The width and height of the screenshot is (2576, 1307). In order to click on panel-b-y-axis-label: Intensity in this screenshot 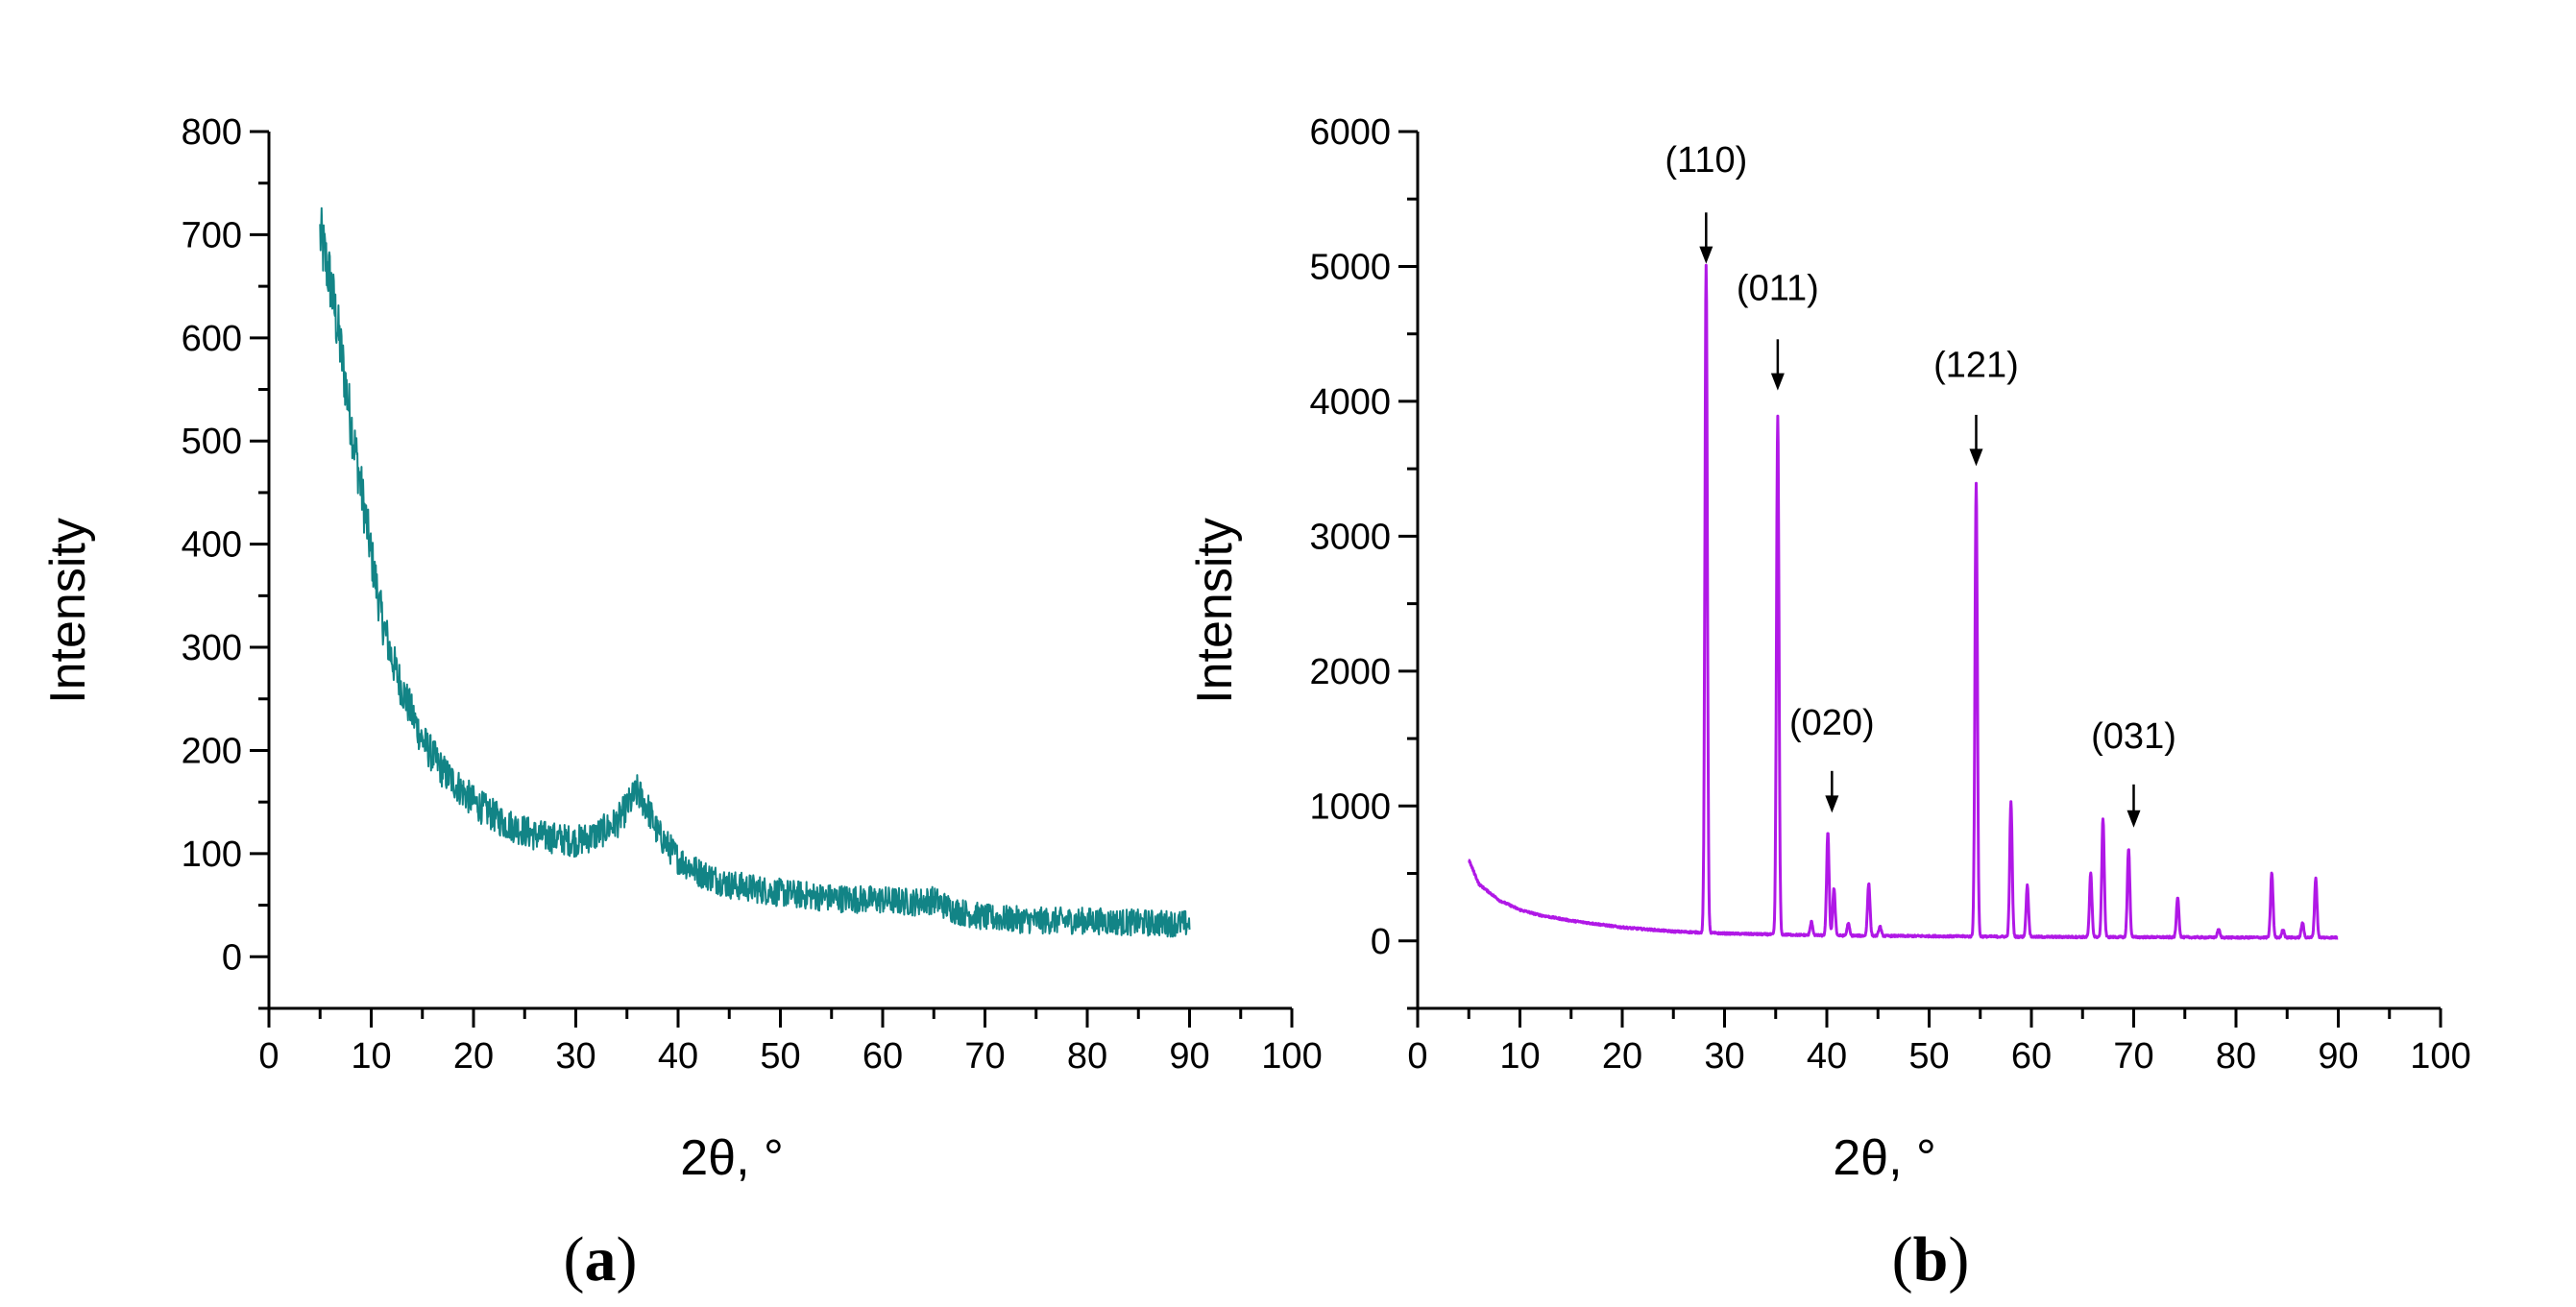, I will do `click(1215, 611)`.